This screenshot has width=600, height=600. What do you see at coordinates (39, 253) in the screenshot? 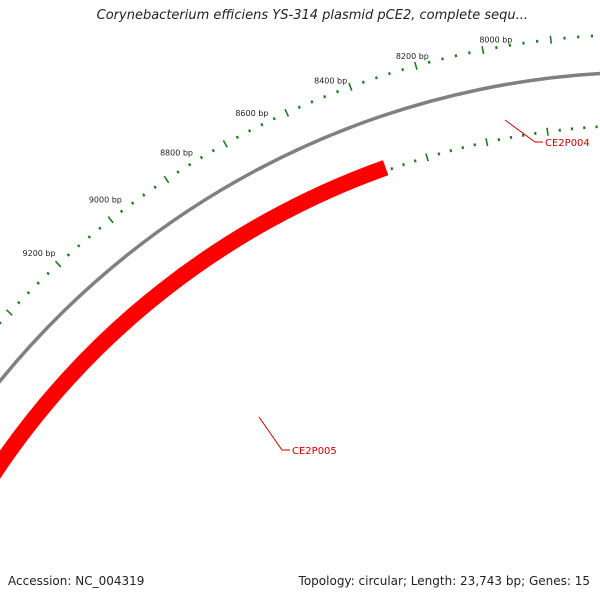
I see `ruler-label: 9200 bp` at bounding box center [39, 253].